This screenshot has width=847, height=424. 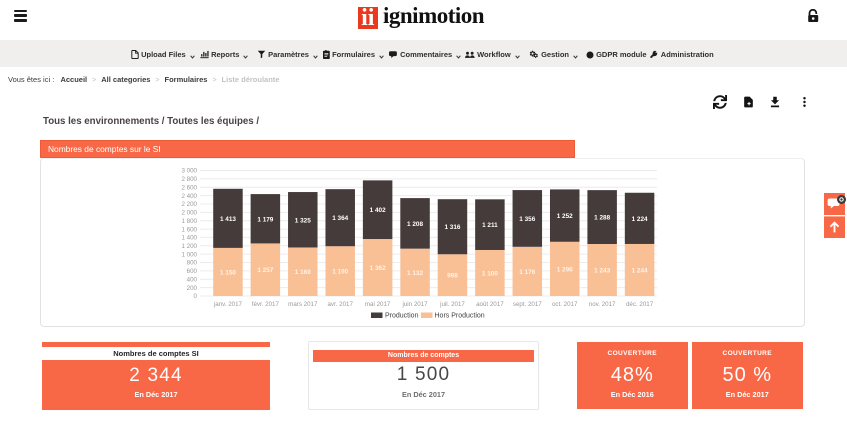 I want to click on svg-text: nov. 2017, so click(x=602, y=304).